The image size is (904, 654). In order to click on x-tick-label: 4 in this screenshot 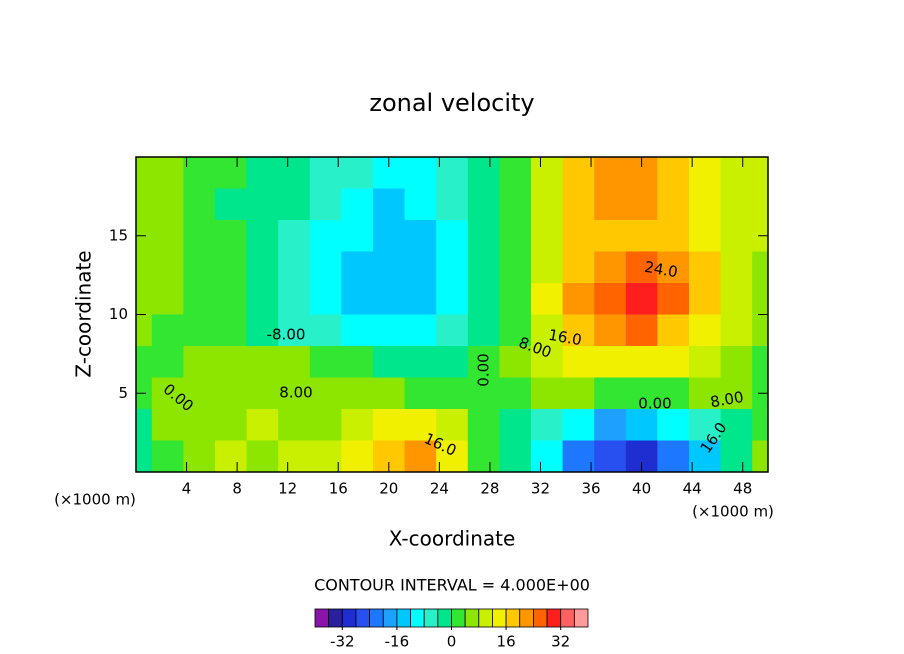, I will do `click(187, 489)`.